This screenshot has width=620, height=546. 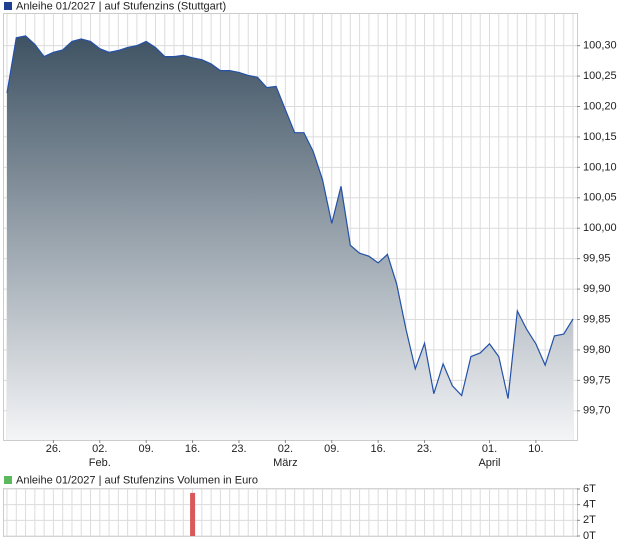 What do you see at coordinates (600, 137) in the screenshot?
I see `y-tick-label: 100,15` at bounding box center [600, 137].